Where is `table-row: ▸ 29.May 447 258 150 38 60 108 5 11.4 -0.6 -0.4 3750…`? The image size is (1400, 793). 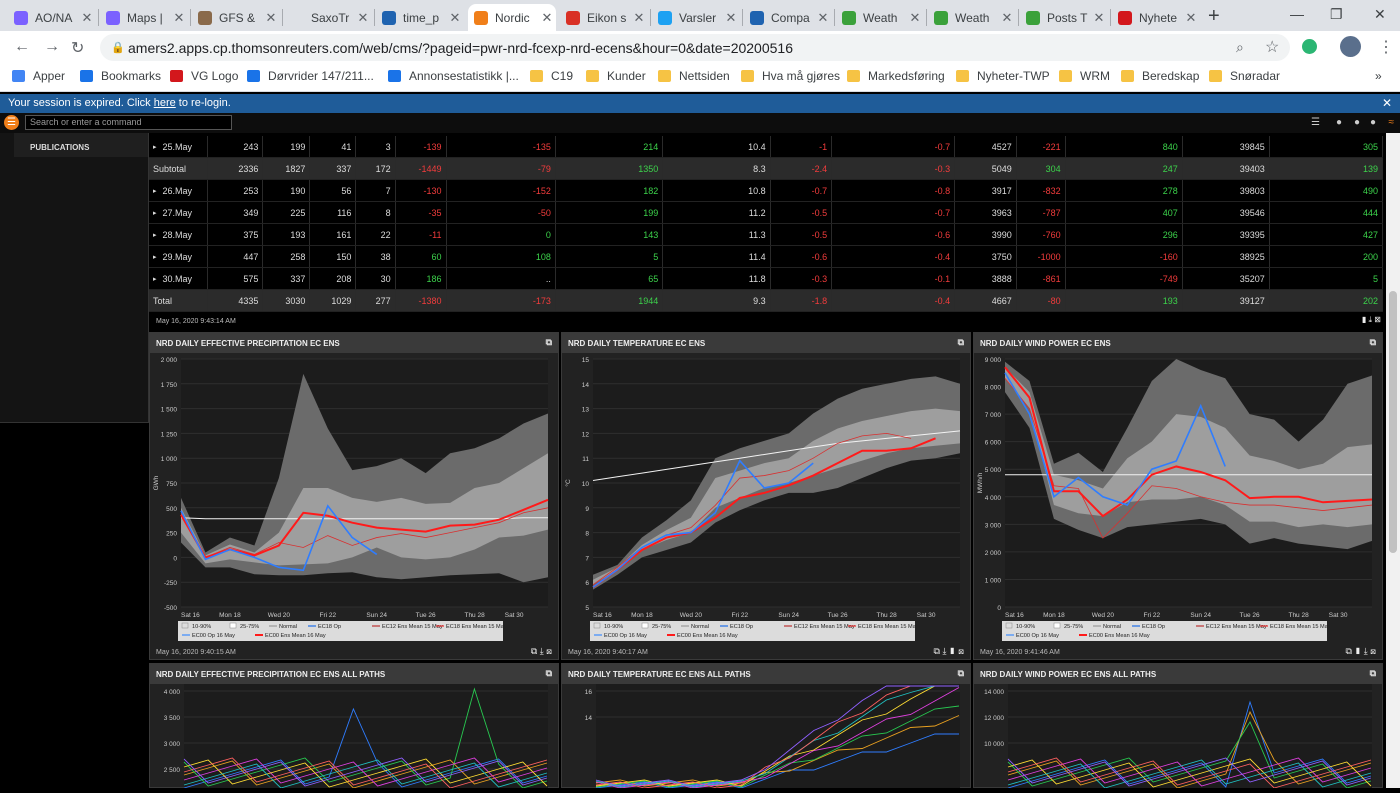
table-row: ▸ 29.May 447 258 150 38 60 108 5 11.4 -0.6 -0.4 3750… is located at coordinates (766, 257).